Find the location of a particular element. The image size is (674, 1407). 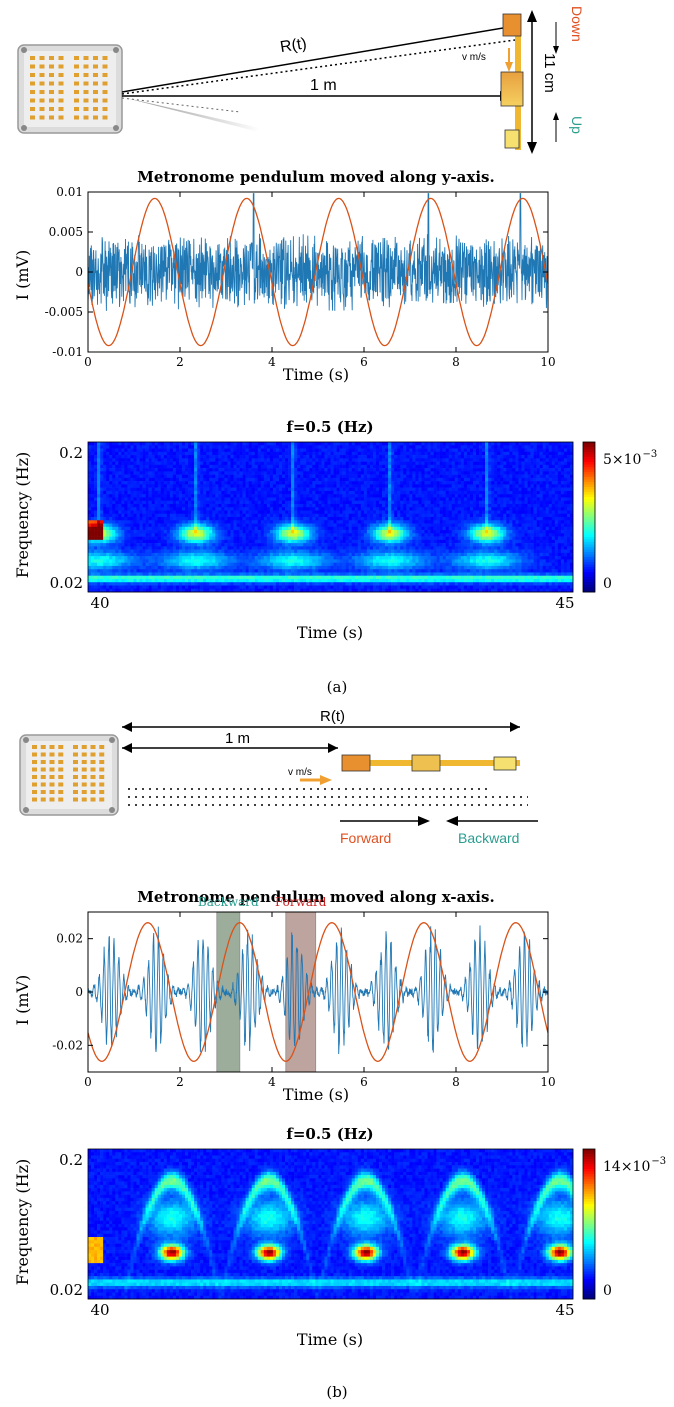

diagram-a: R(t) 1 m v m/s 11 cm Down Up is located at coordinates (301, 80).